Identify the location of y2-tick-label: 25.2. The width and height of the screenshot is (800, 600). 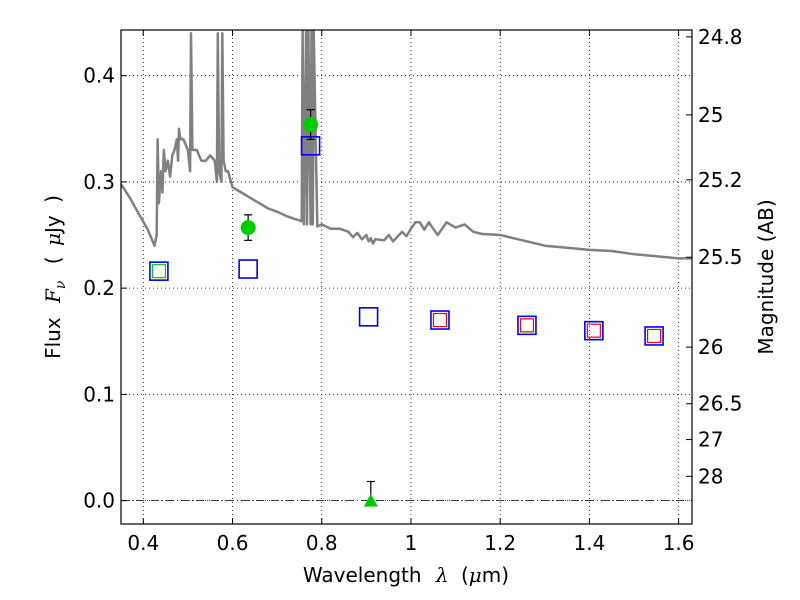
(720, 180).